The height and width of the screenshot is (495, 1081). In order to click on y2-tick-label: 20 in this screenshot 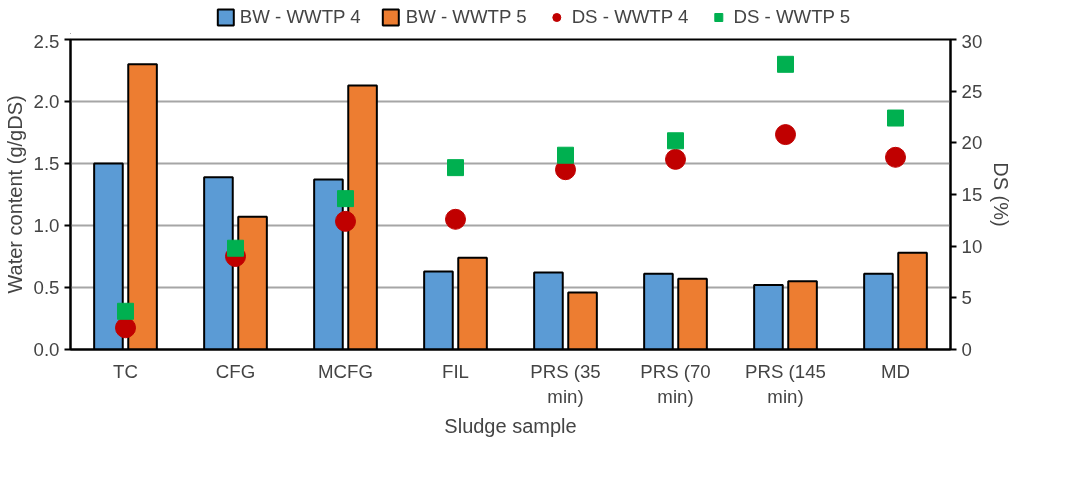, I will do `click(972, 143)`.